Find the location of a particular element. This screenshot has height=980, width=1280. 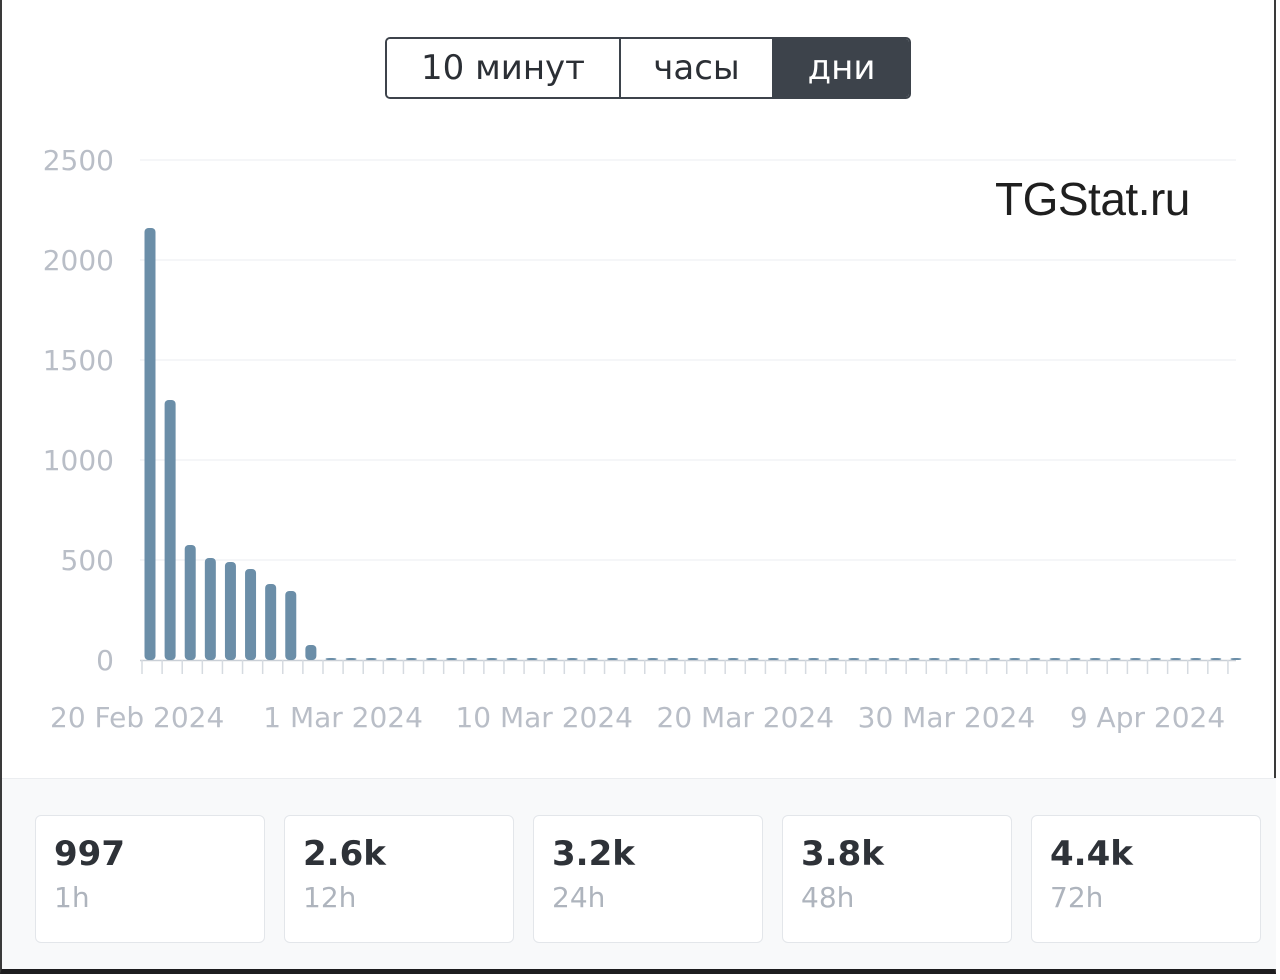

x-tick-label: 9 Apr 2024 is located at coordinates (1147, 717).